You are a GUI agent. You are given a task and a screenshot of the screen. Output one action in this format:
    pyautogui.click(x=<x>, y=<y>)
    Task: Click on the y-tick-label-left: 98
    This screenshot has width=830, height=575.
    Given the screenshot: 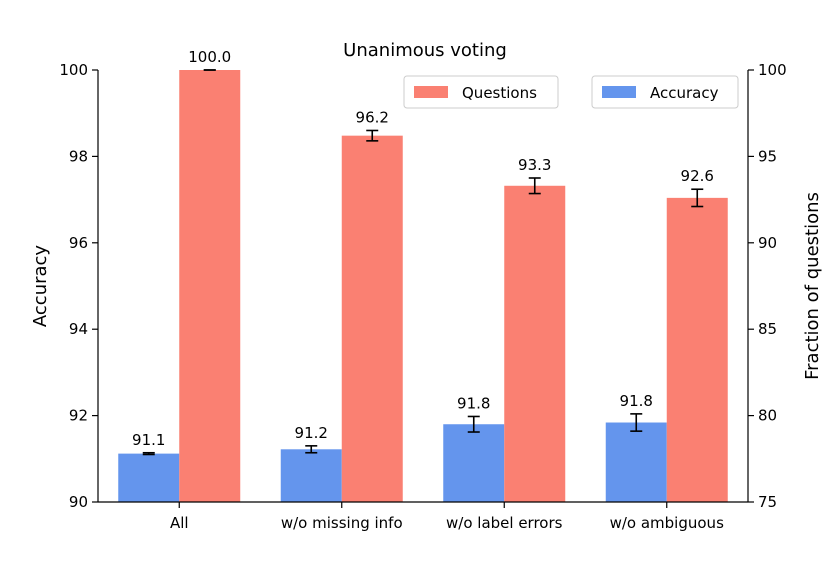 What is the action you would take?
    pyautogui.click(x=78, y=156)
    